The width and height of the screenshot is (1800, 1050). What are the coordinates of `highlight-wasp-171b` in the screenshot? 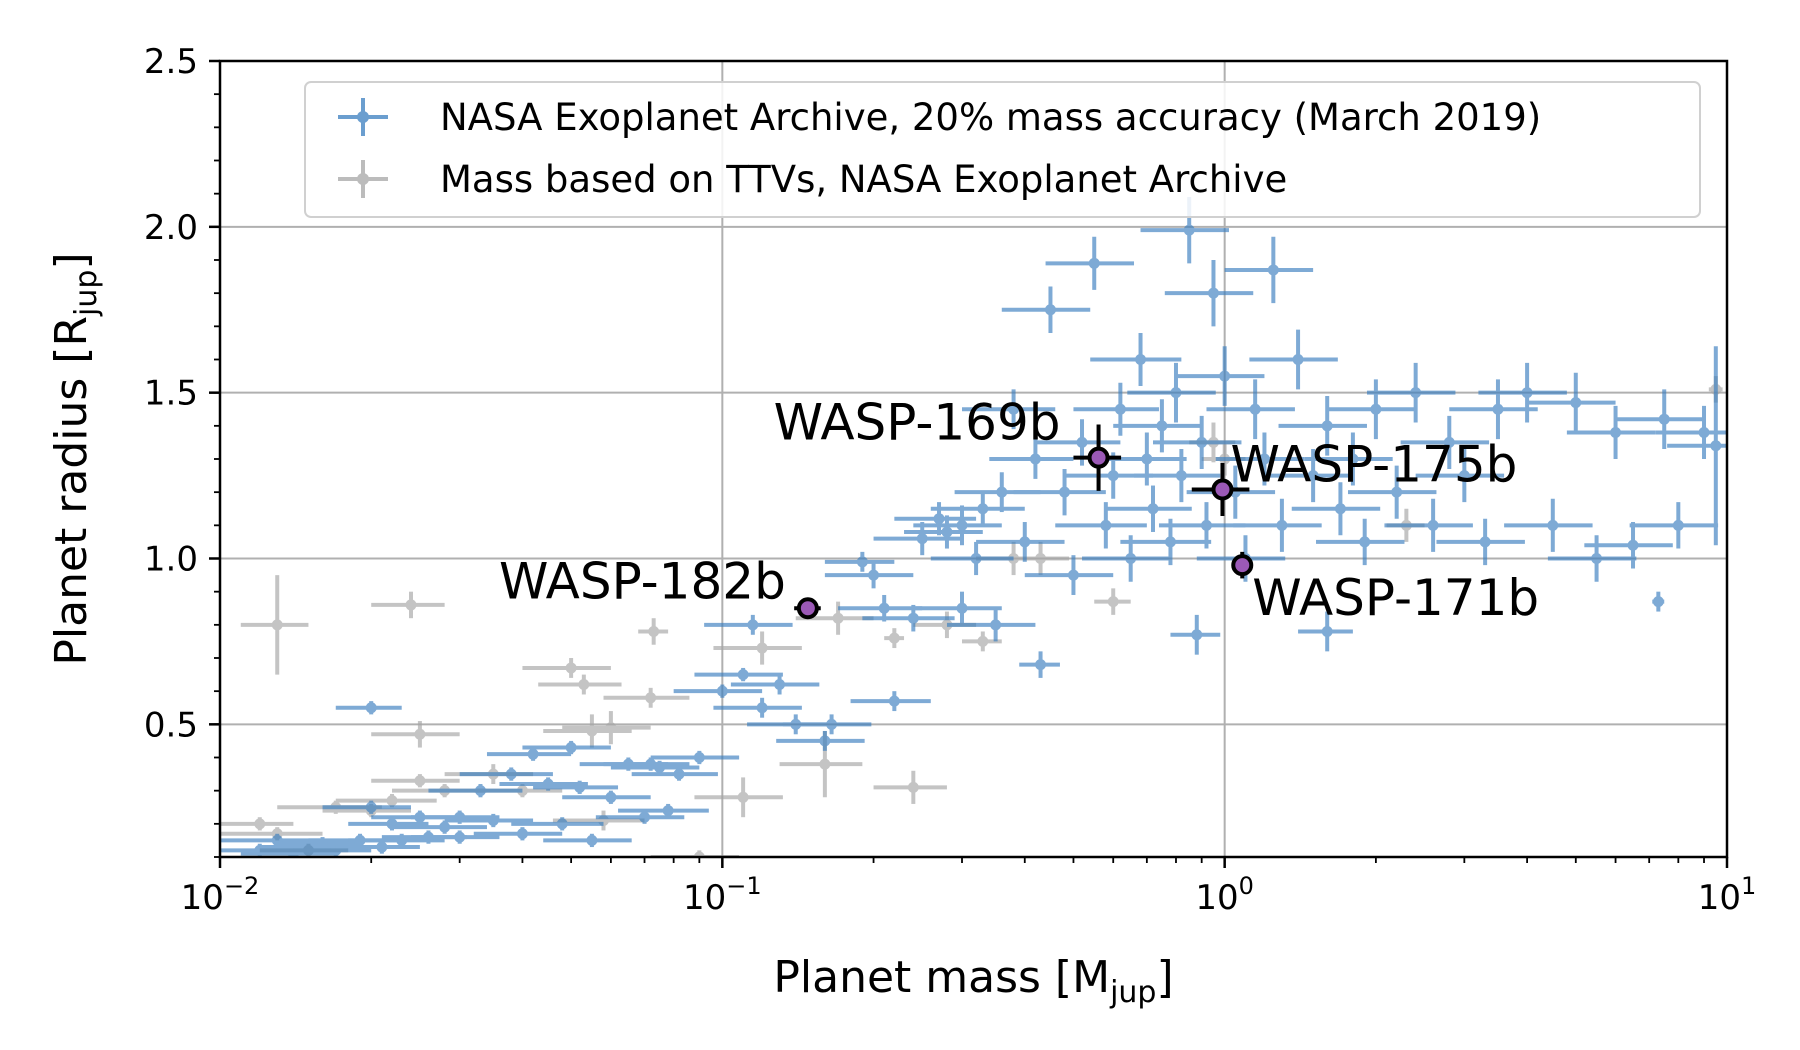 It's located at (1242, 565).